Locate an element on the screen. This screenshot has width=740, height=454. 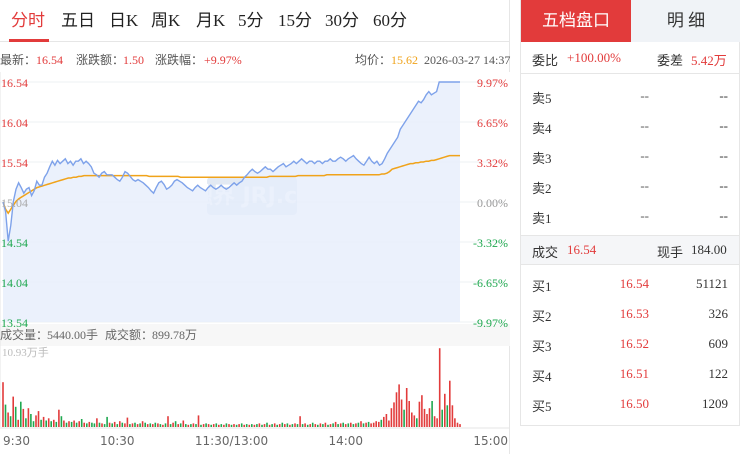
buy-volume: 51121 is located at coordinates (711, 283).